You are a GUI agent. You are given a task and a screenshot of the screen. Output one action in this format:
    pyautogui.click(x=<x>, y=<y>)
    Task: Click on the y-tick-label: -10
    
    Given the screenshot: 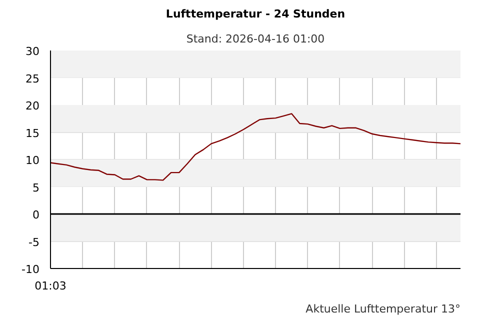 What is the action you would take?
    pyautogui.click(x=31, y=269)
    